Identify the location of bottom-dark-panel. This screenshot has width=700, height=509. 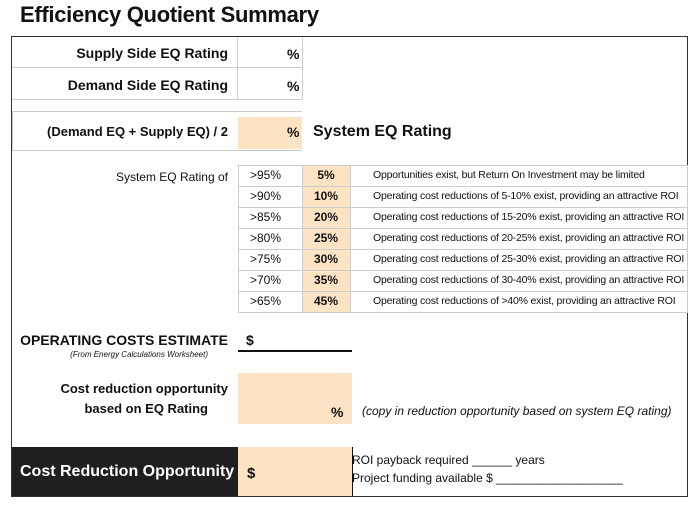
(125, 471).